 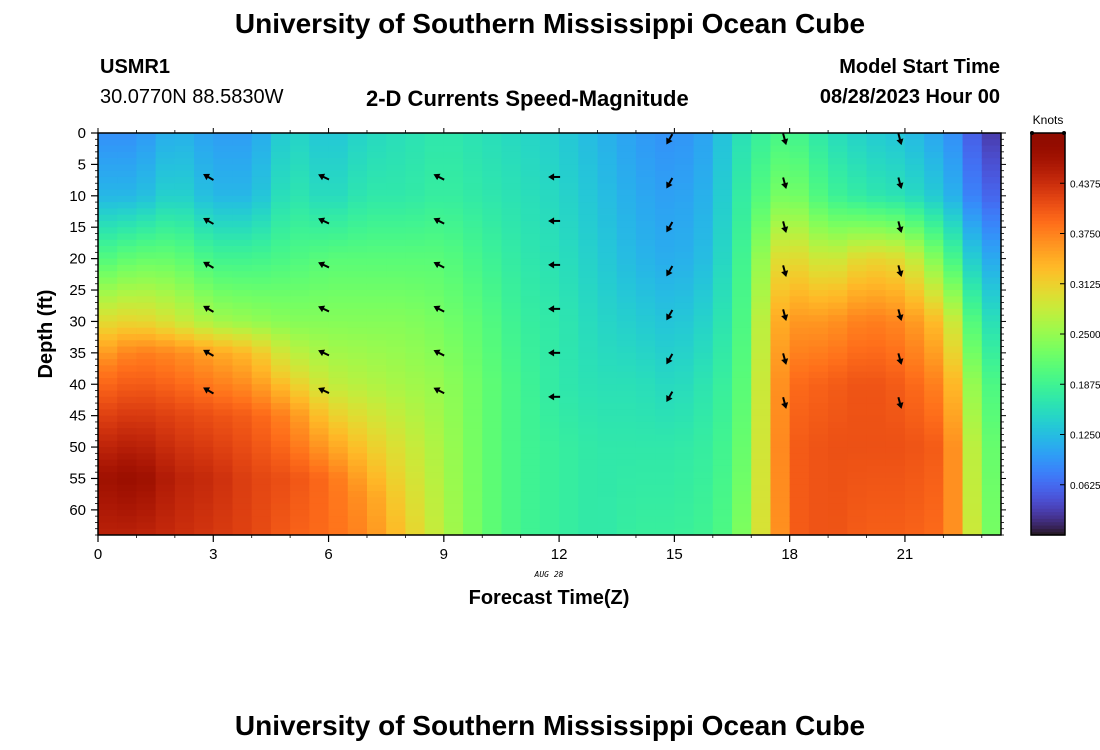 I want to click on station-coordinates: 30.0770N 88.5830W, so click(x=192, y=97).